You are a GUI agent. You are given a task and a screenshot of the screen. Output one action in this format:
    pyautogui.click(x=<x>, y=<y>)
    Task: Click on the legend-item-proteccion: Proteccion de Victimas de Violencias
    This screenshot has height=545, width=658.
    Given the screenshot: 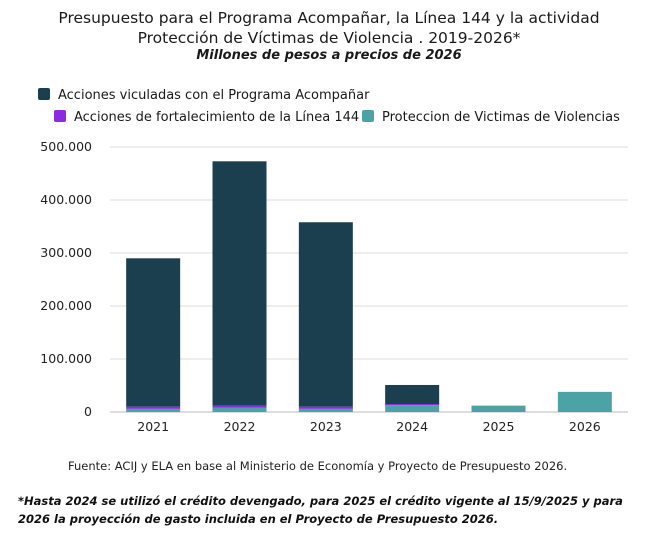 What is the action you would take?
    pyautogui.click(x=491, y=117)
    